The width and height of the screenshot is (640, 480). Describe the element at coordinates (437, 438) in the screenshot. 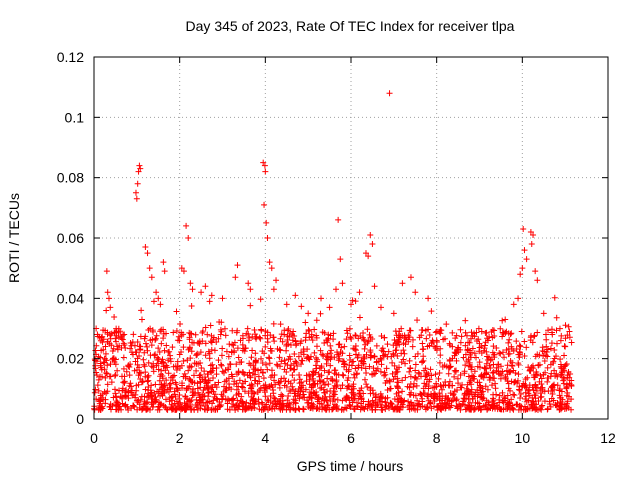

I see `x-tick-label: 8` at that location.